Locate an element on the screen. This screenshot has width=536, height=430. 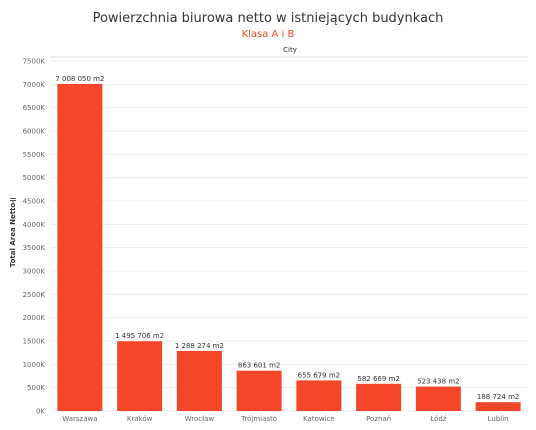
y-tick-label: 1500K is located at coordinates (34, 342).